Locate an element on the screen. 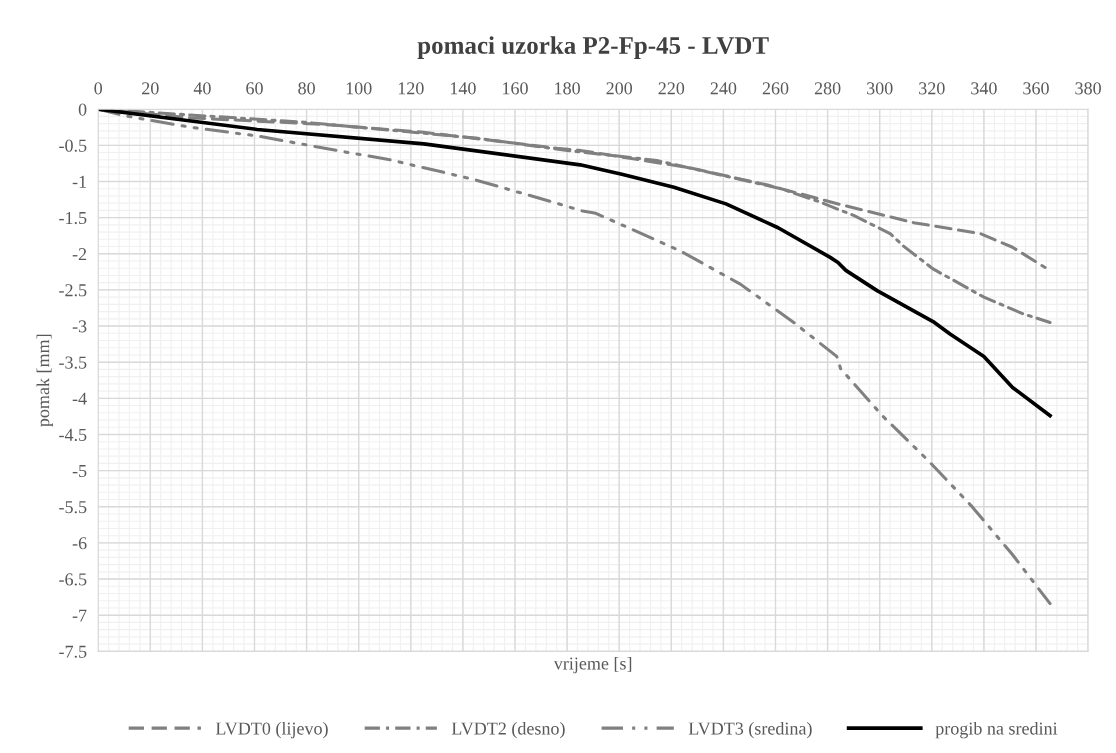  x-tick-label: 340 is located at coordinates (984, 88).